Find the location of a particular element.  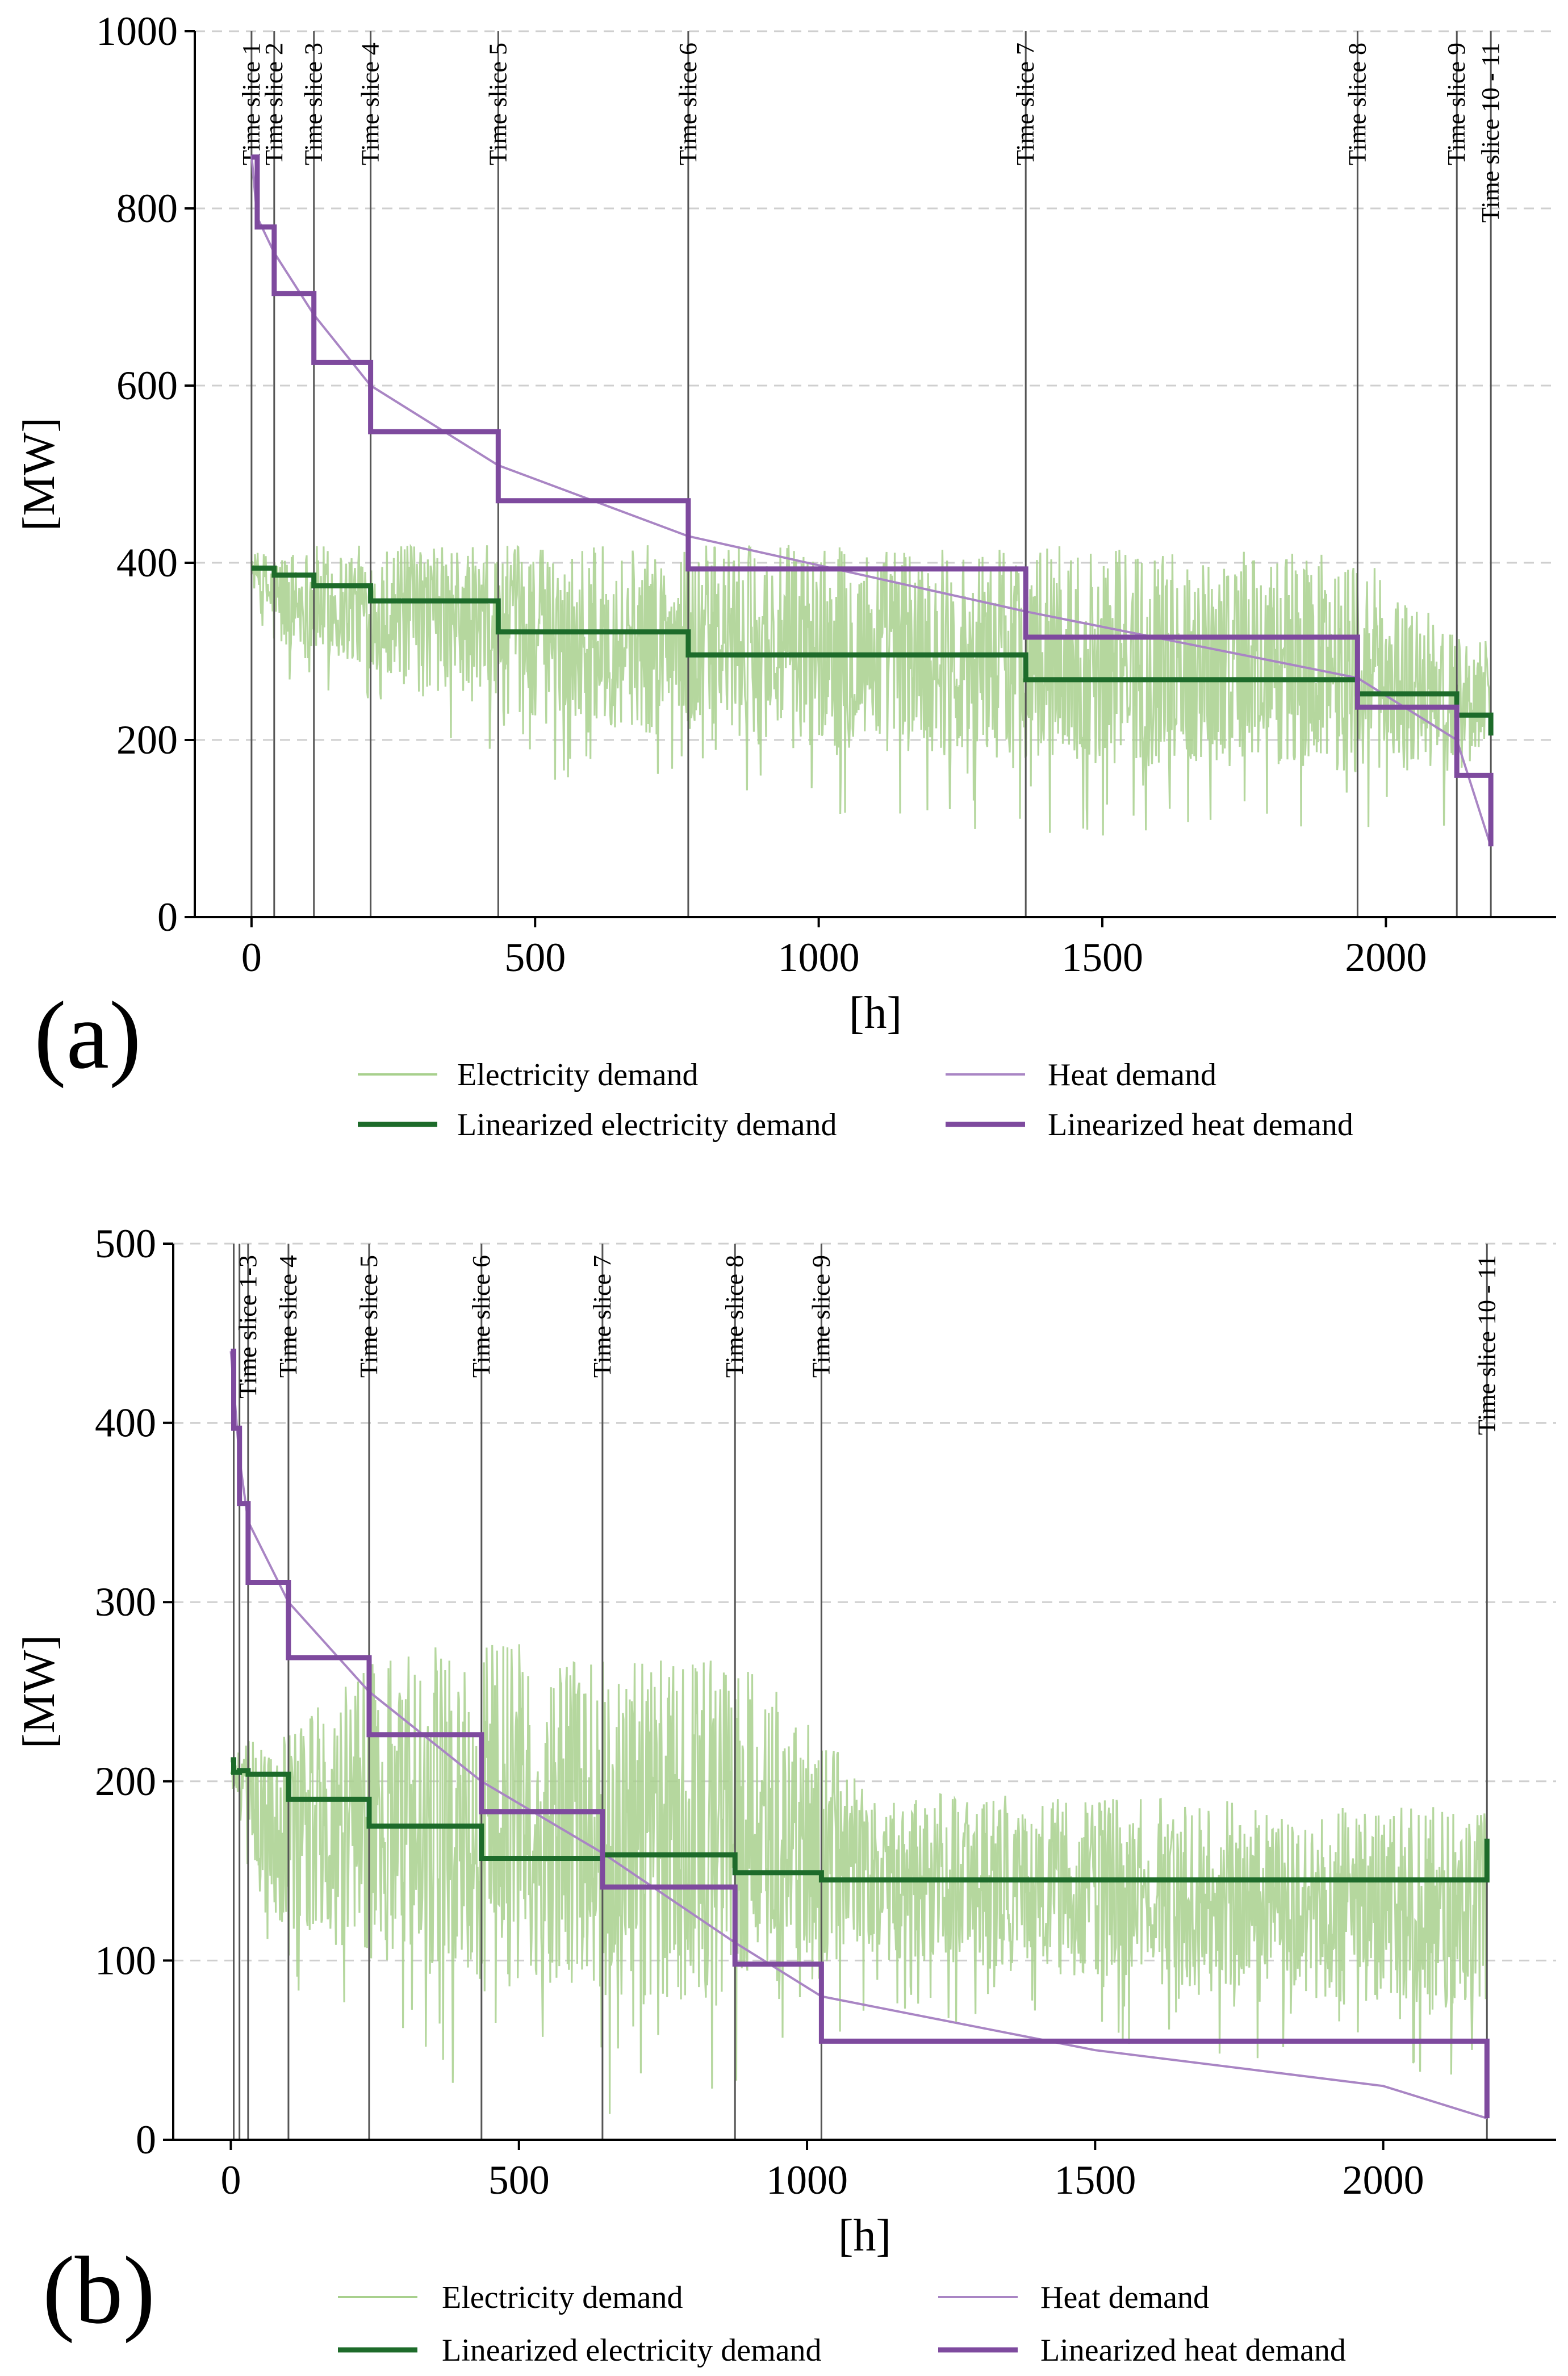

time-slice-label: Time slice 3 is located at coordinates (314, 104).